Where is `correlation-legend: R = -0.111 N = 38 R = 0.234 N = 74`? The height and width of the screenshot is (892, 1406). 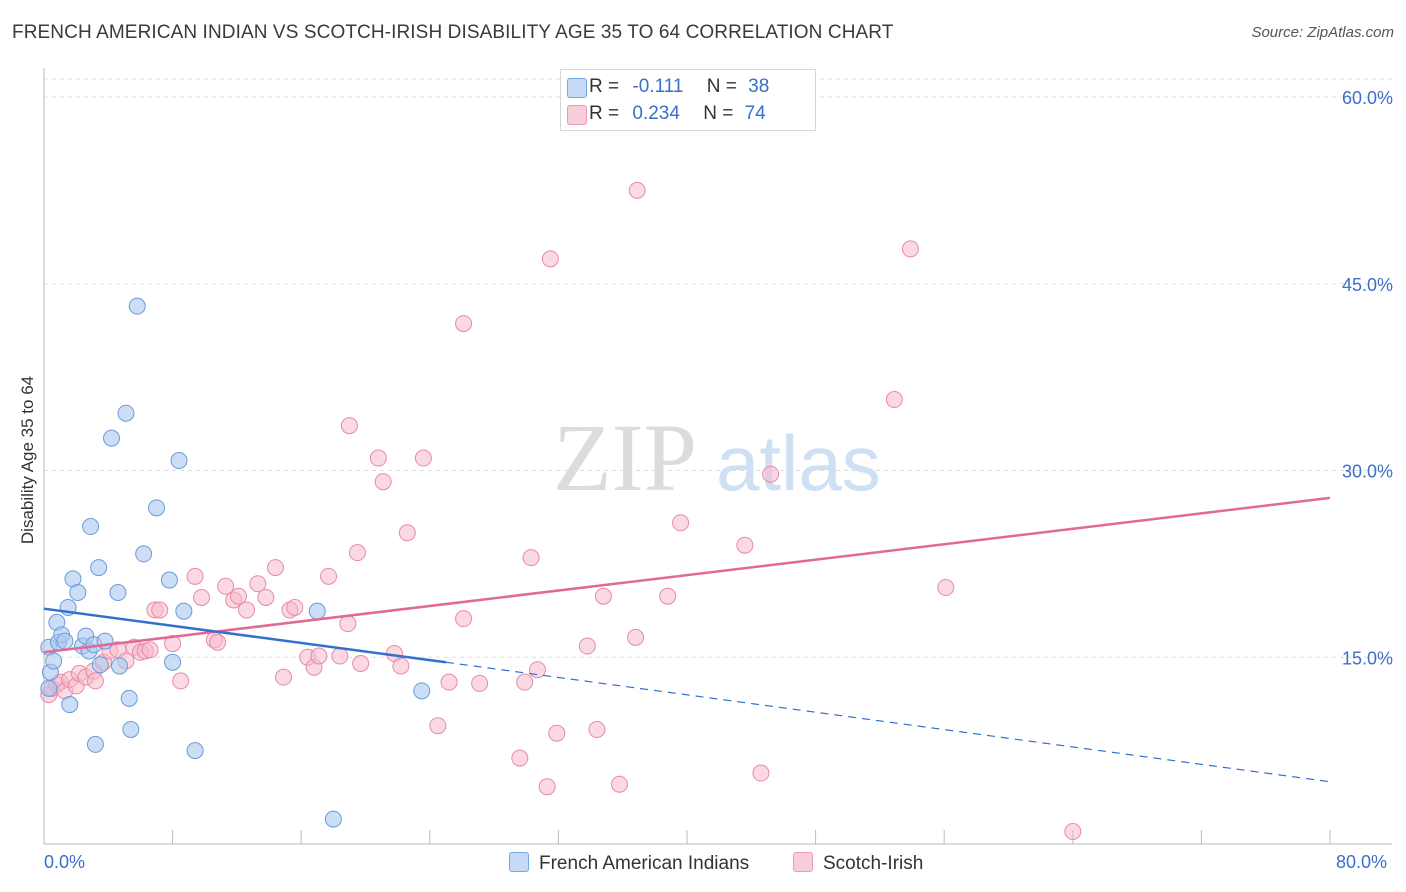 correlation-legend: R = -0.111 N = 38 R = 0.234 N = 74 is located at coordinates (688, 100).